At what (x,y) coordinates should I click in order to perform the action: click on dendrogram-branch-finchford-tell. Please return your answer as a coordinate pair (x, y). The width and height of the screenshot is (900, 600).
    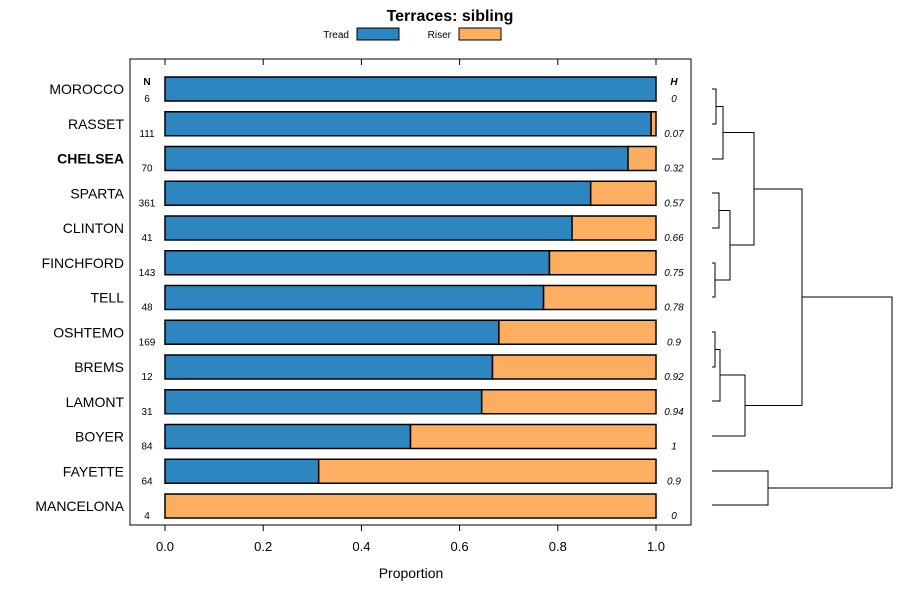
    Looking at the image, I should click on (714, 280).